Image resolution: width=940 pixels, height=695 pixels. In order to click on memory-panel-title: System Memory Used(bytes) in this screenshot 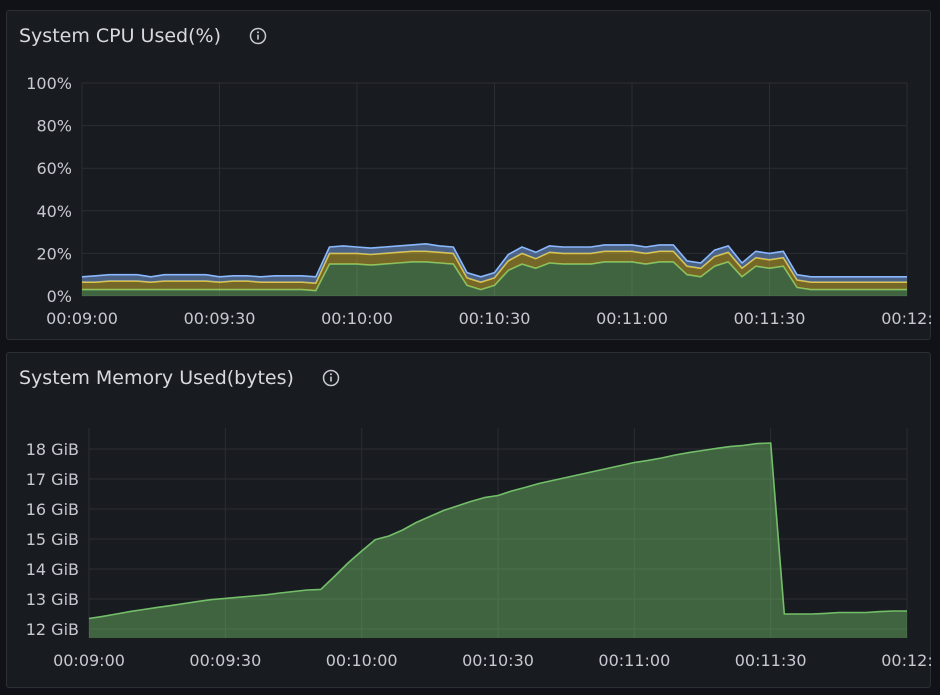, I will do `click(156, 378)`.